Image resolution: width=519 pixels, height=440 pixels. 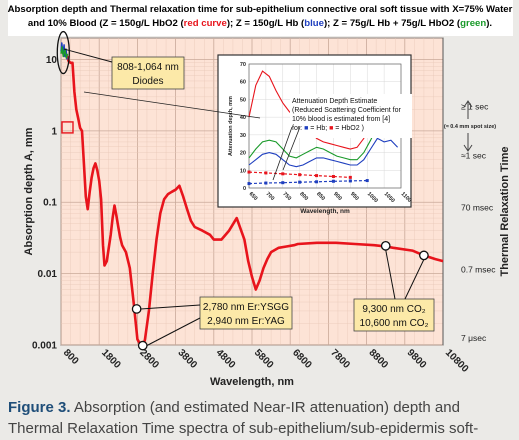 What do you see at coordinates (50, 203) in the screenshot?
I see `y-tick-label: 0.1` at bounding box center [50, 203].